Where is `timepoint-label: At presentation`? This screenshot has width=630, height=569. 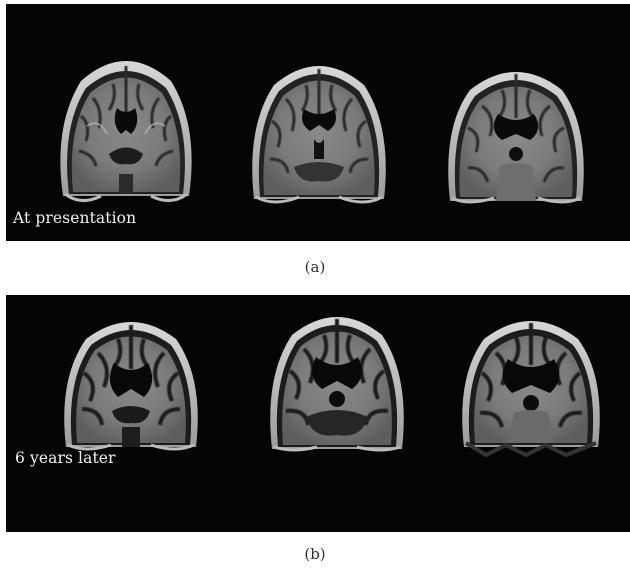 timepoint-label: At presentation is located at coordinates (75, 218).